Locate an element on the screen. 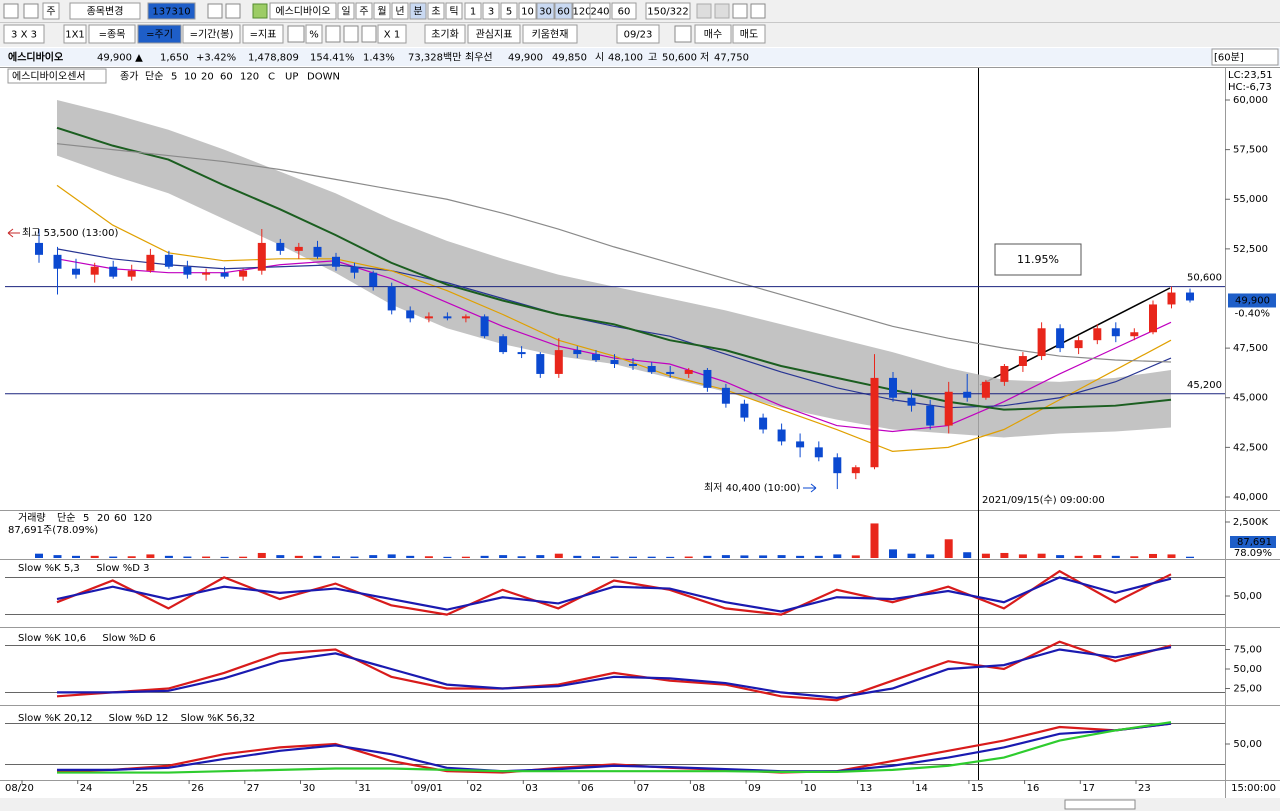 The height and width of the screenshot is (811, 1280). x-tick-label: 07 is located at coordinates (643, 788).